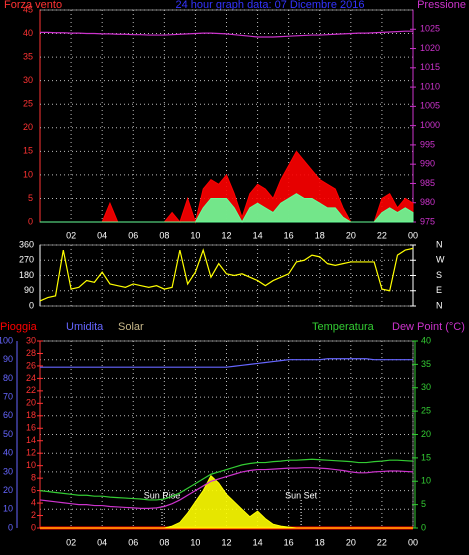 This screenshot has width=469, height=555. I want to click on y-tick-label: 70, so click(8, 396).